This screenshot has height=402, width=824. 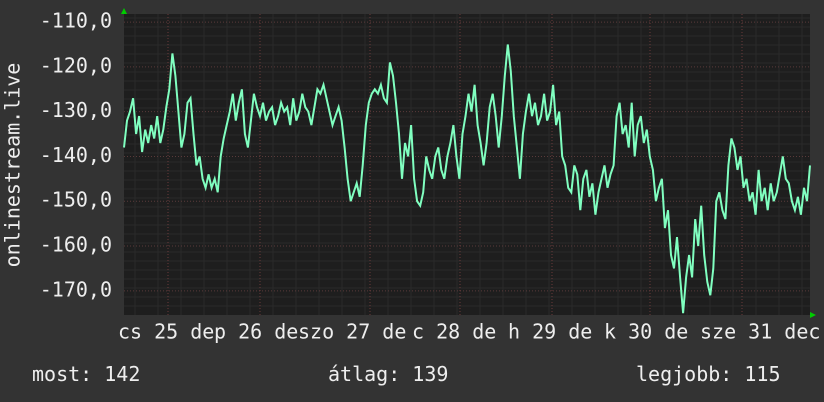 What do you see at coordinates (454, 332) in the screenshot?
I see `x-tick-label: c 28 de` at bounding box center [454, 332].